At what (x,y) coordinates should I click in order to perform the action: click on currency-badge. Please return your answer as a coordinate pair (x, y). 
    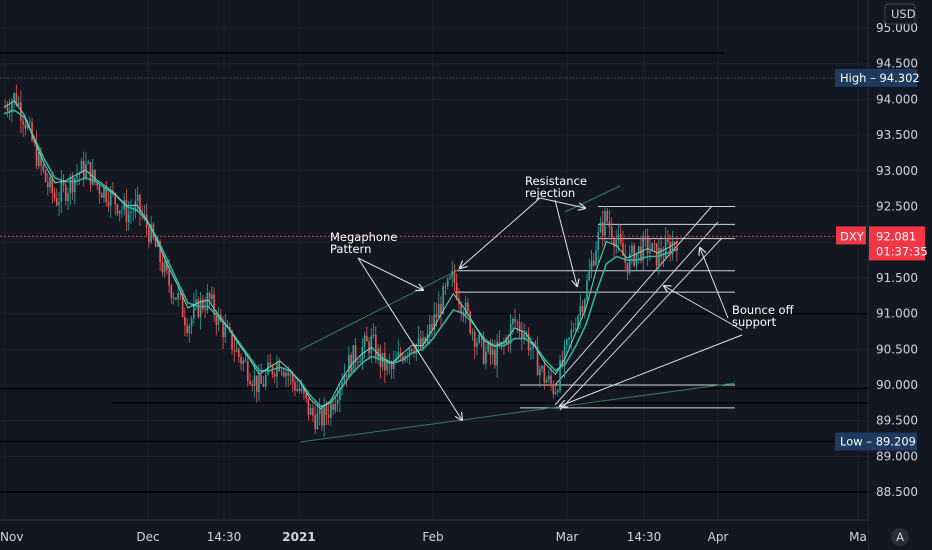
    Looking at the image, I should click on (900, 14).